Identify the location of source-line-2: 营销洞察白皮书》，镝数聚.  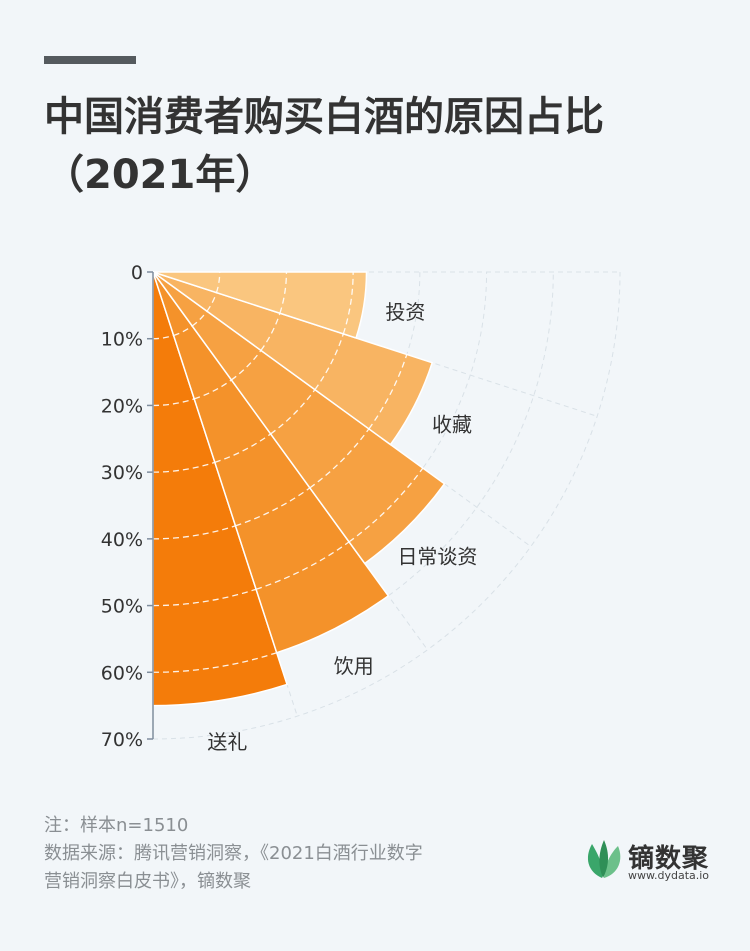
(147, 881).